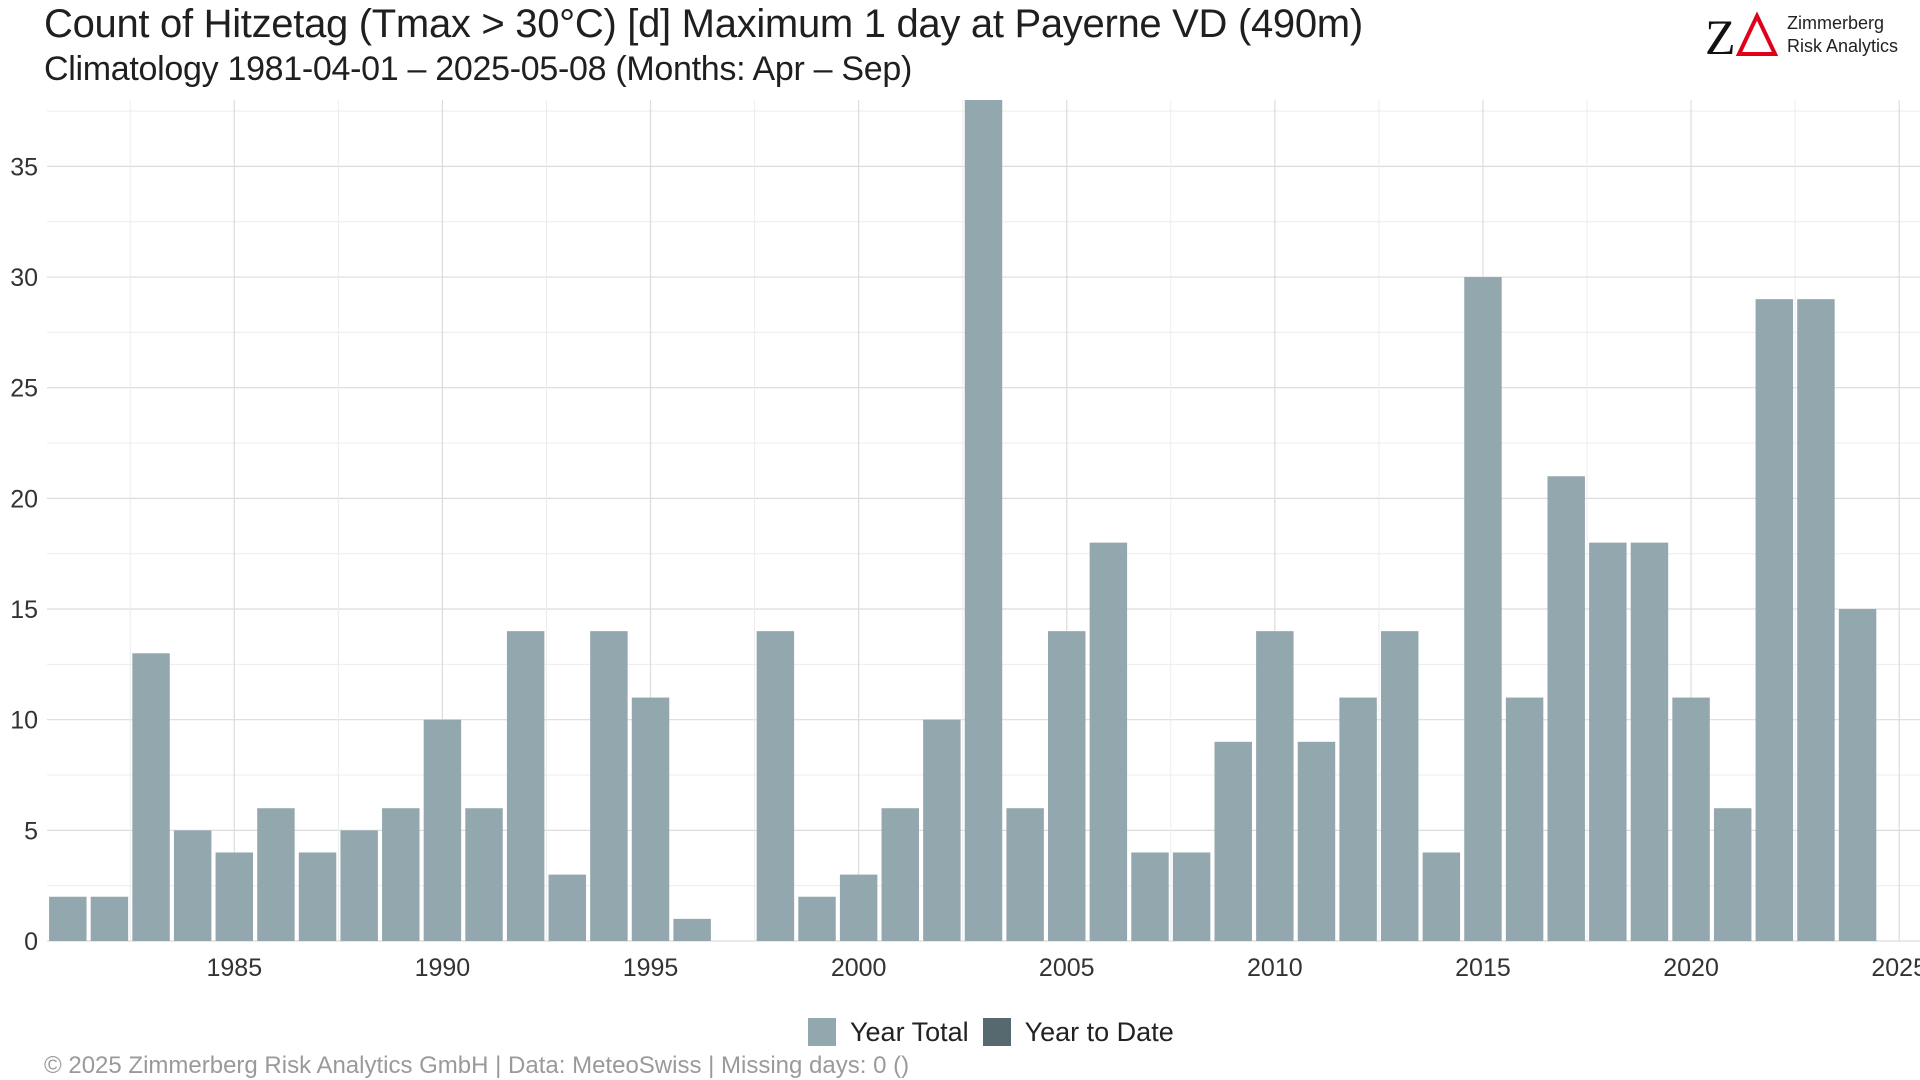 This screenshot has height=1080, width=1920. I want to click on logo-mark-icon: Z, so click(1742, 35).